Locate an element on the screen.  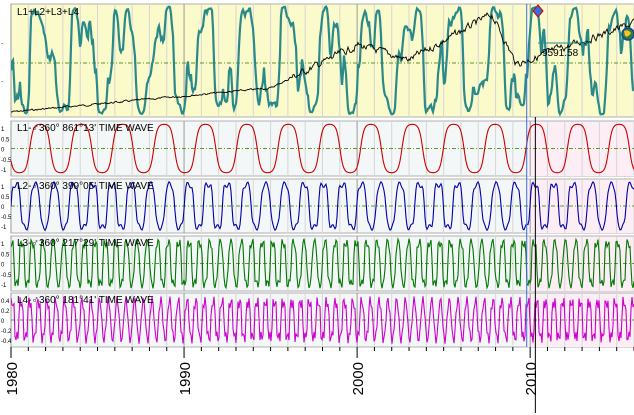
x-tick-label: 1980 is located at coordinates (12, 378).